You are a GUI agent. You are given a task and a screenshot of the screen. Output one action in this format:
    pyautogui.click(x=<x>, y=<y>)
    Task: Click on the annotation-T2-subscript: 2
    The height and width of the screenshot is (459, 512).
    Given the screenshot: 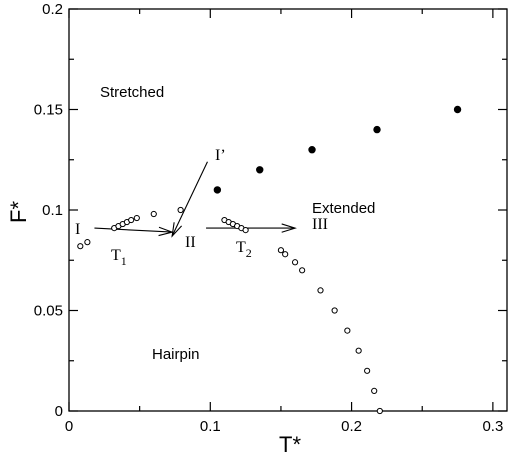 What is the action you would take?
    pyautogui.click(x=249, y=253)
    